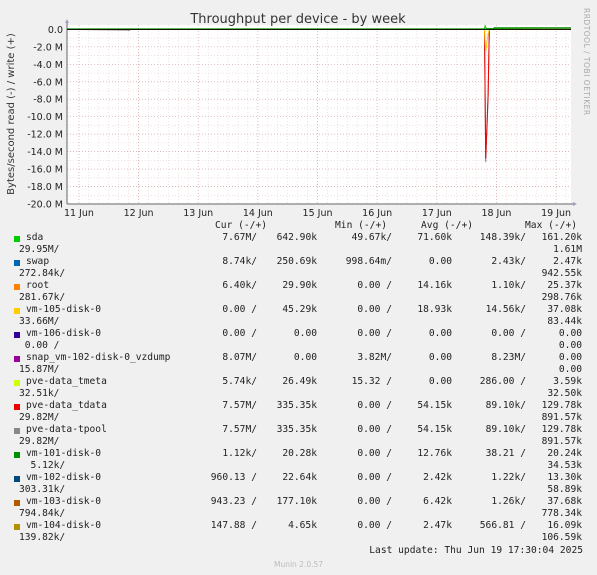 This screenshot has height=575, width=597. What do you see at coordinates (258, 213) in the screenshot?
I see `x-tick-label: 14 Jun` at bounding box center [258, 213].